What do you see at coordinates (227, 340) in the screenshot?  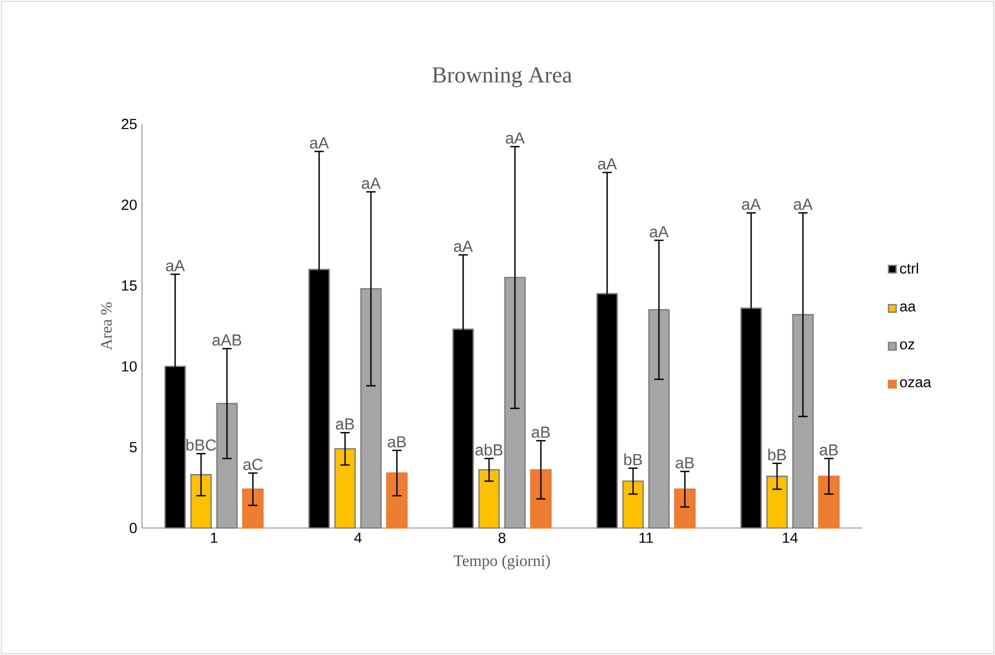 I see `annotation: aAB` at bounding box center [227, 340].